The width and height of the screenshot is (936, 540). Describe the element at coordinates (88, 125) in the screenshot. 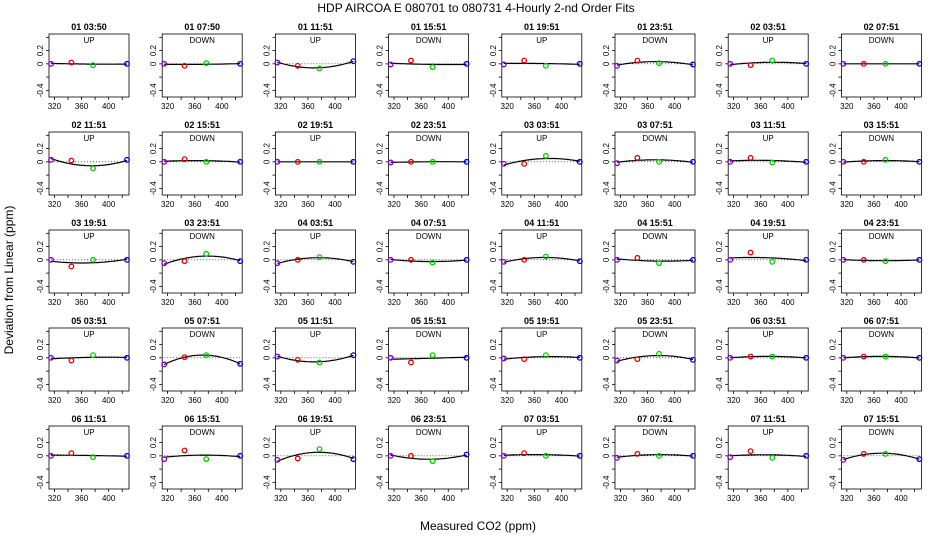

I see `panel-title: 02 11:51` at that location.